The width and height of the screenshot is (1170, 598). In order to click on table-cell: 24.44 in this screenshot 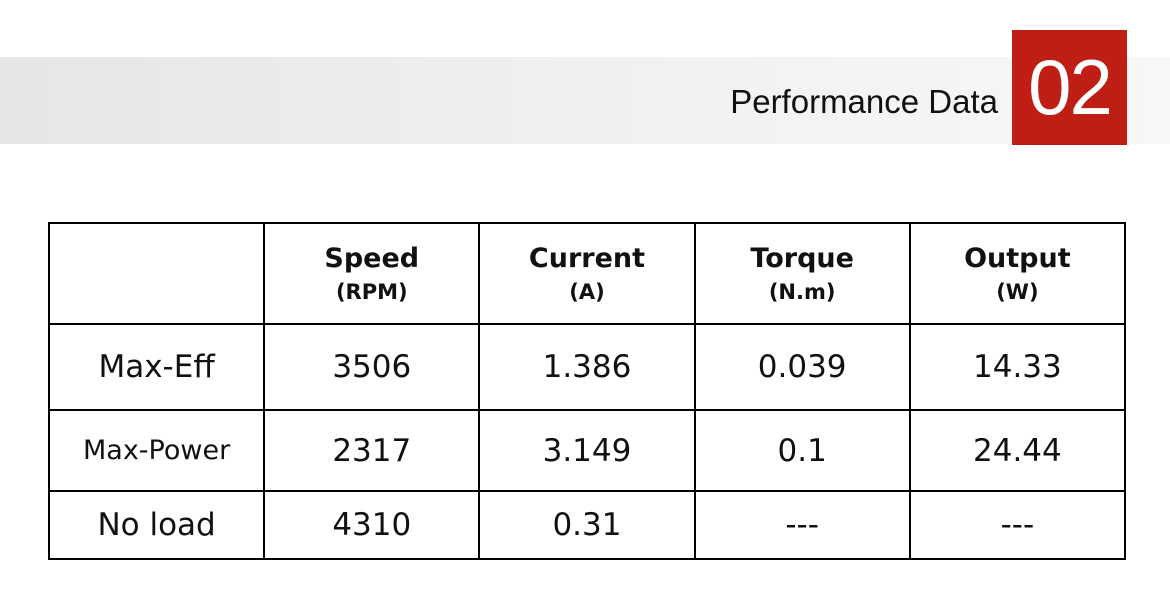, I will do `click(1017, 450)`.